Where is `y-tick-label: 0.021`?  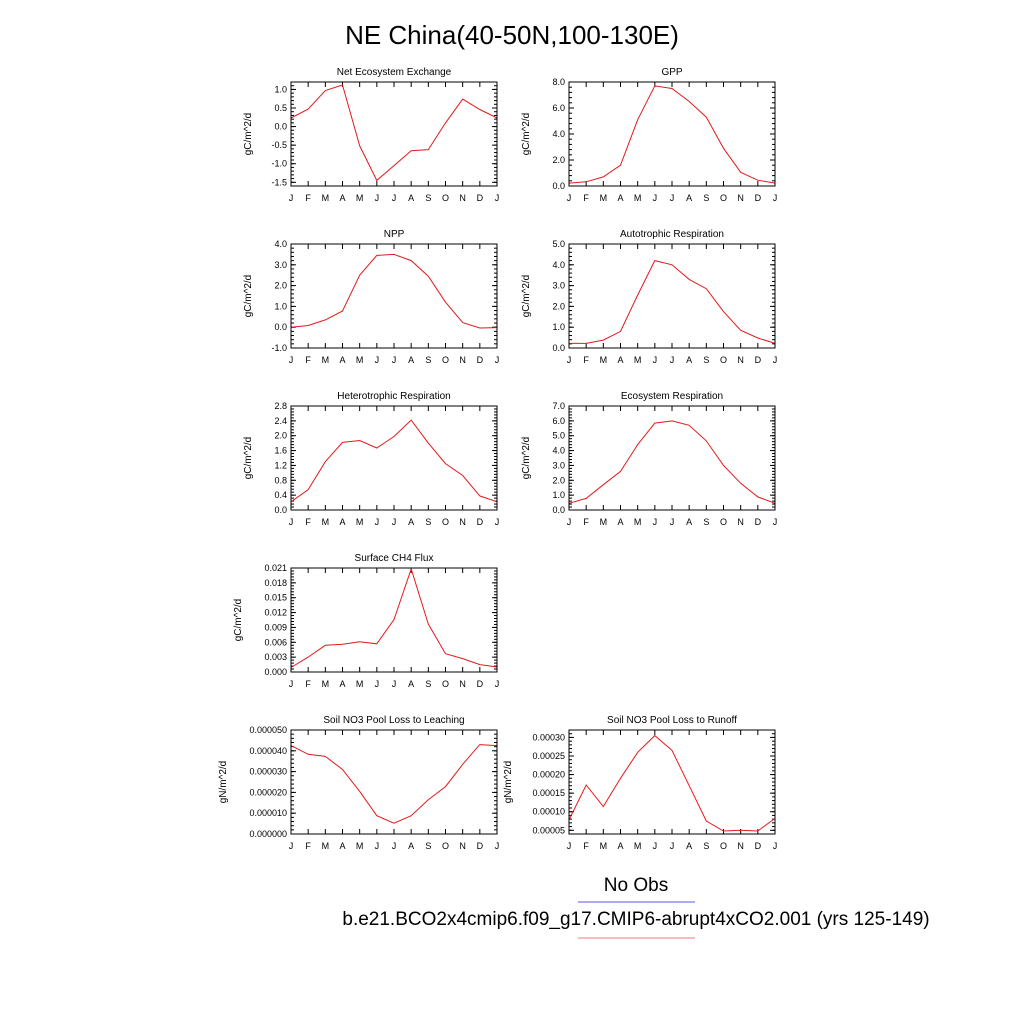
y-tick-label: 0.021 is located at coordinates (275, 568).